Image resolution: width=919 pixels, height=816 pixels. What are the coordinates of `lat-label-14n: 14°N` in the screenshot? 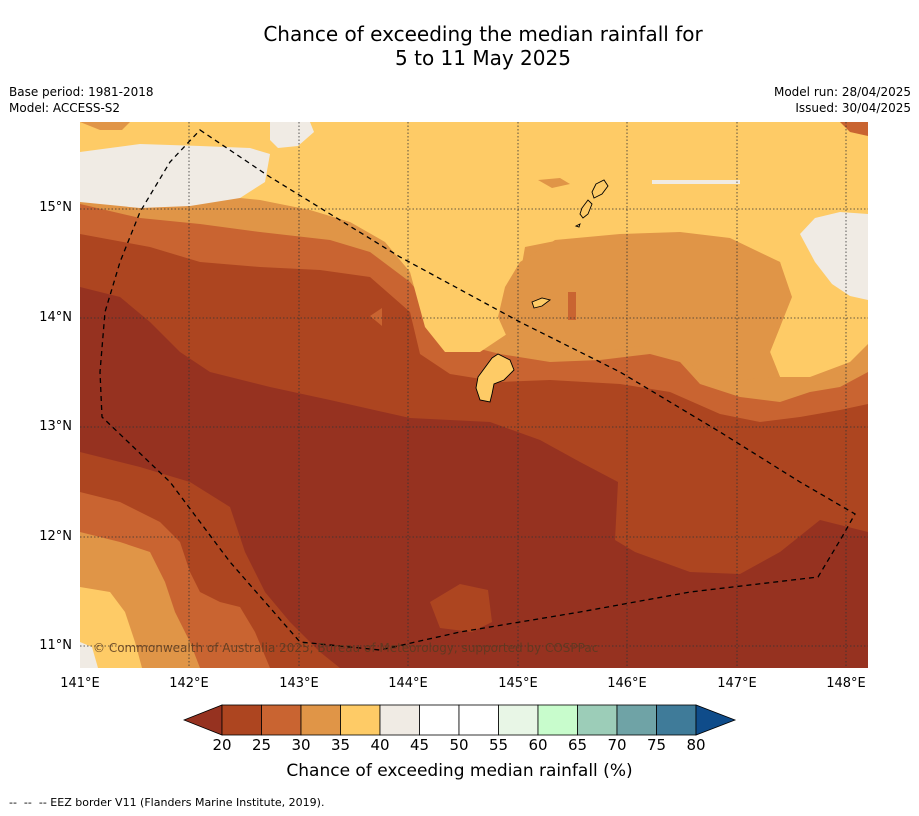 It's located at (55, 317).